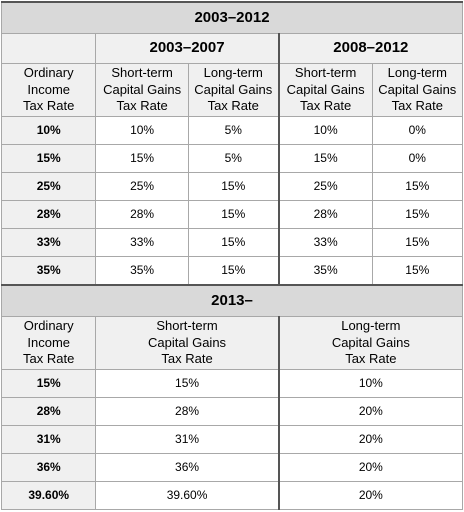 This screenshot has width=464, height=512. I want to click on short-term-rate-cell: 36%, so click(187, 467).